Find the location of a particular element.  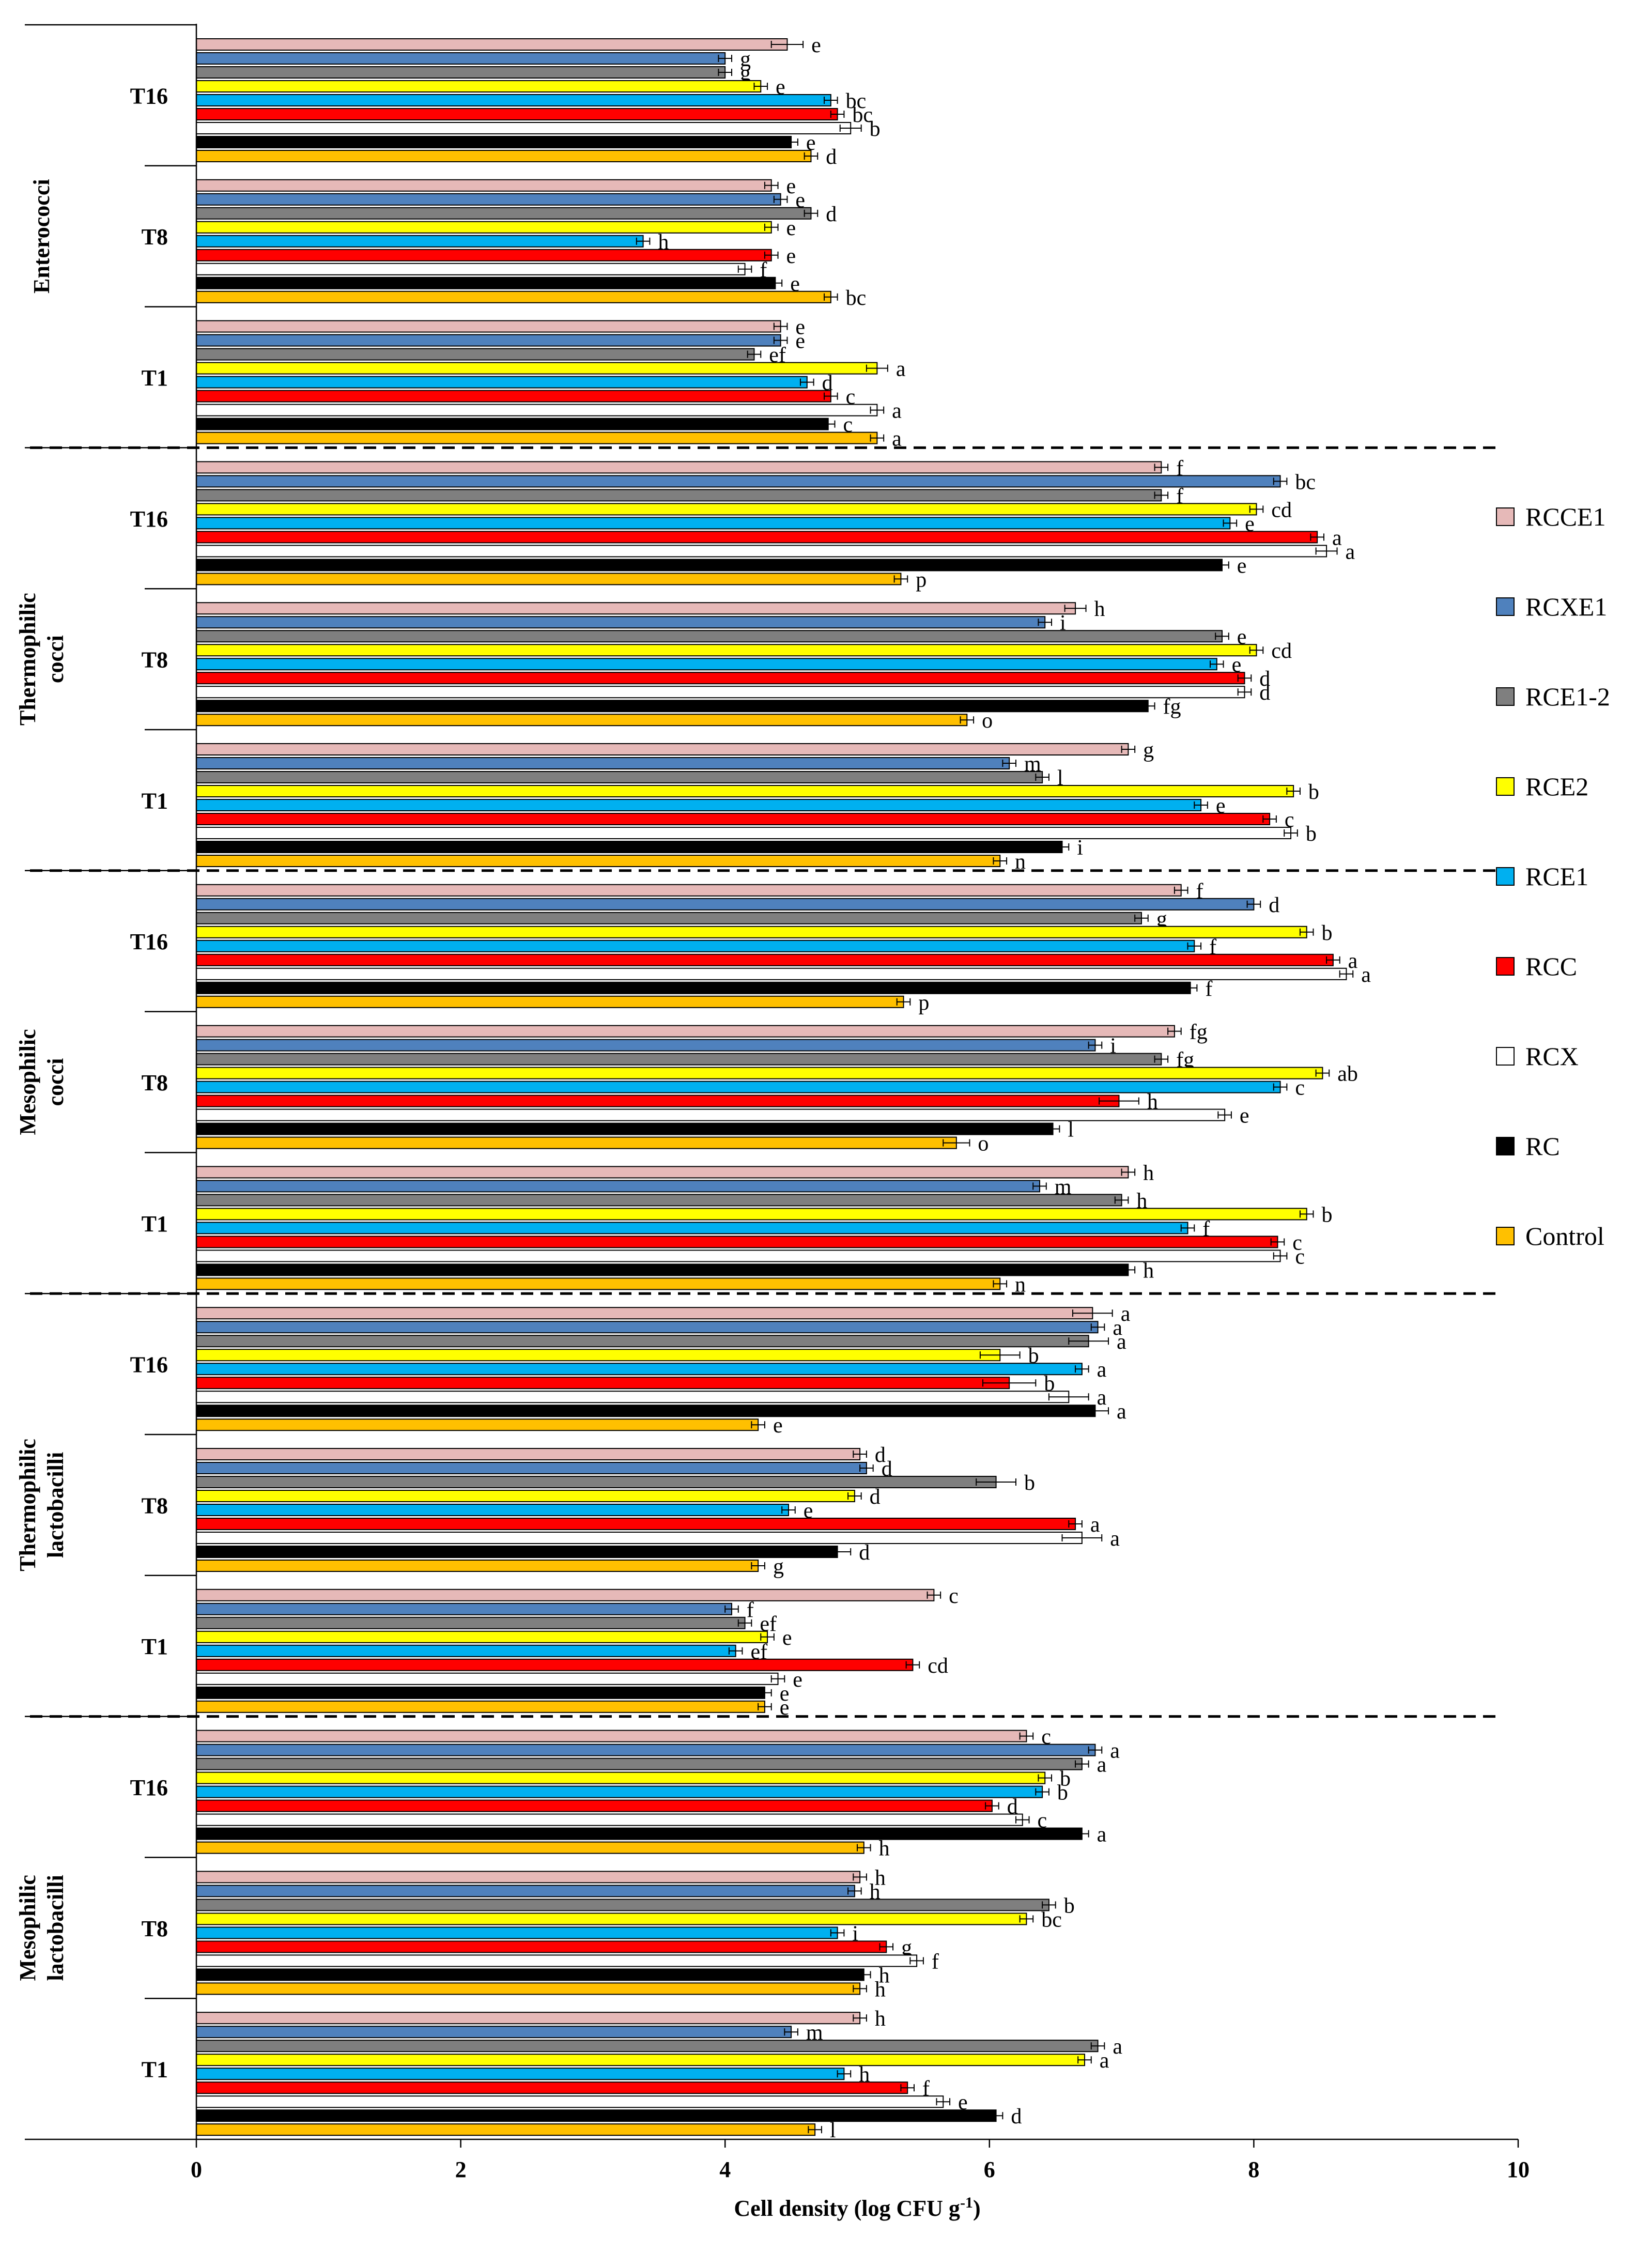

x-axis-title-superscript: -1 is located at coordinates (967, 2202).